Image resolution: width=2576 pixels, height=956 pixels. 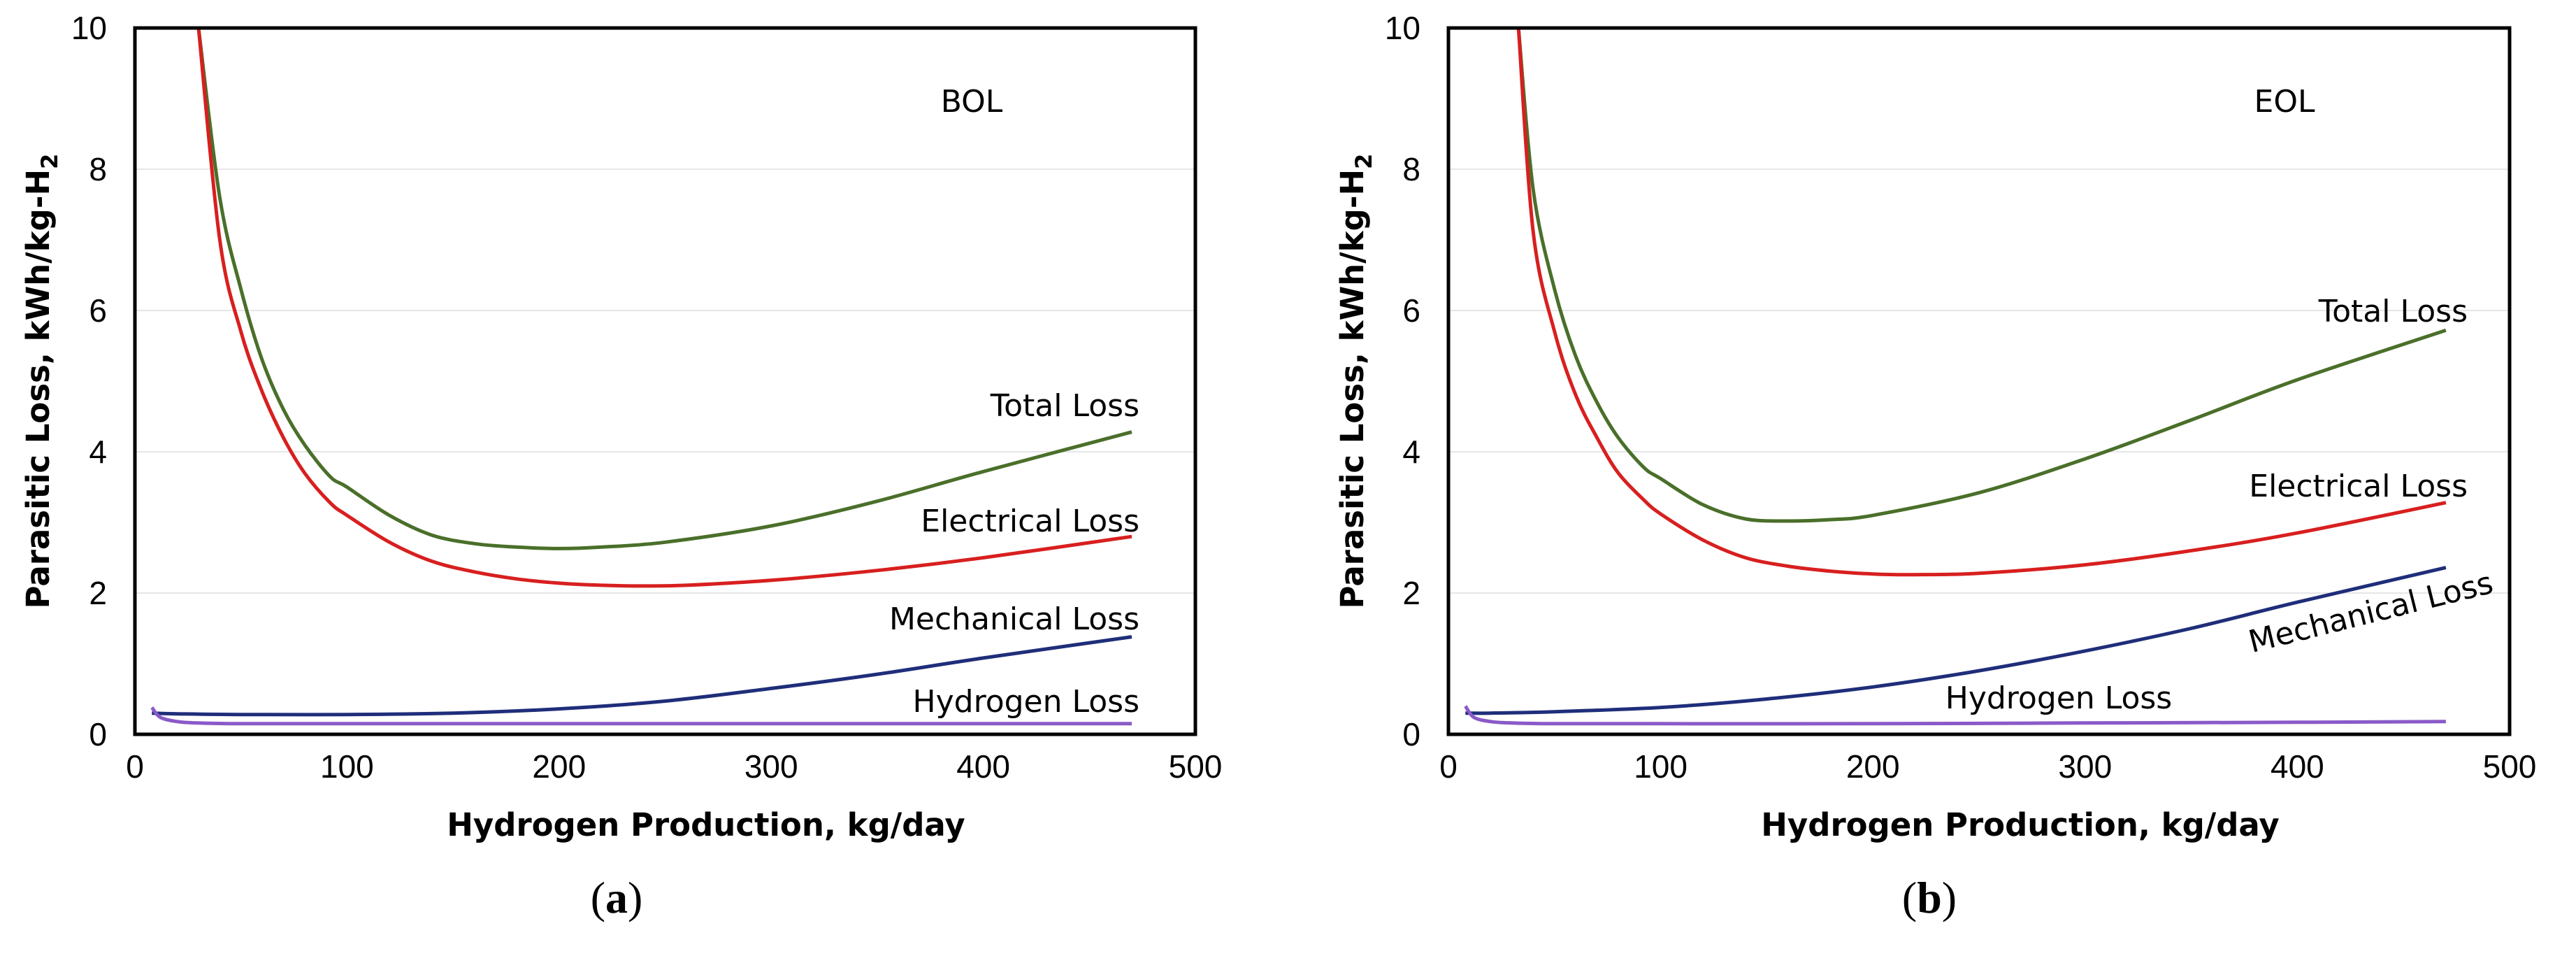 What do you see at coordinates (2284, 102) in the screenshot?
I see `stage-label: EOL` at bounding box center [2284, 102].